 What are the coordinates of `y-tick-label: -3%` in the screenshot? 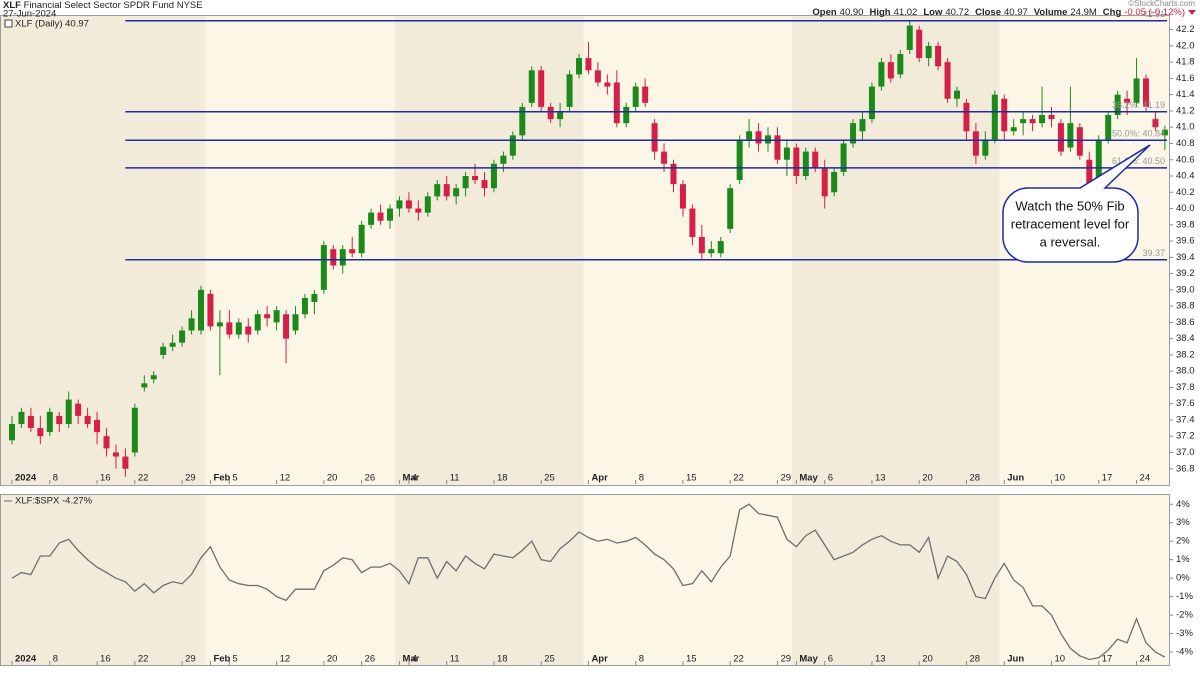 It's located at (1184, 633).